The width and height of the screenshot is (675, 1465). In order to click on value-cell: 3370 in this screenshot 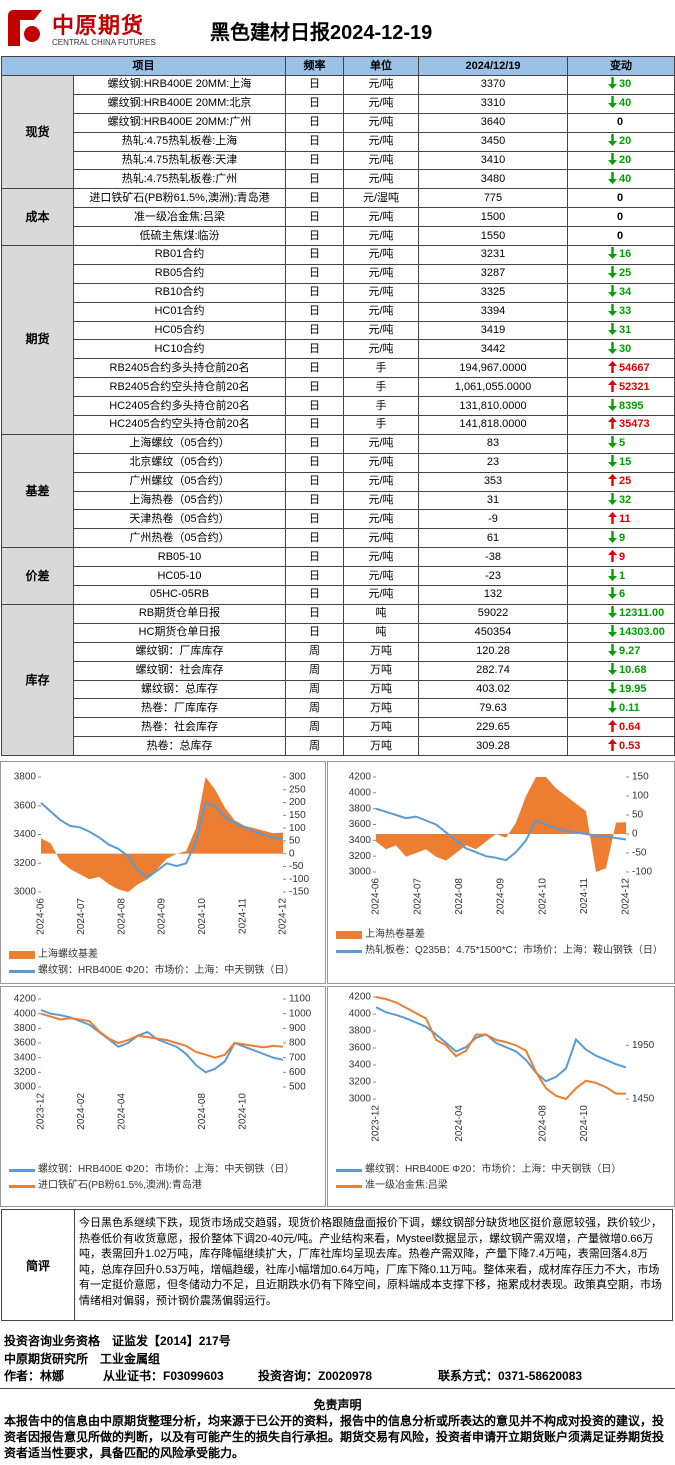, I will do `click(493, 85)`.